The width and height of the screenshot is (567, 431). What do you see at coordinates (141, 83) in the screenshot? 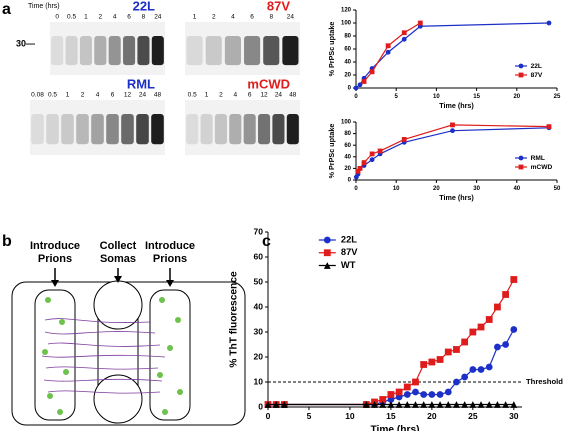
I see `blot-name: RML` at bounding box center [141, 83].